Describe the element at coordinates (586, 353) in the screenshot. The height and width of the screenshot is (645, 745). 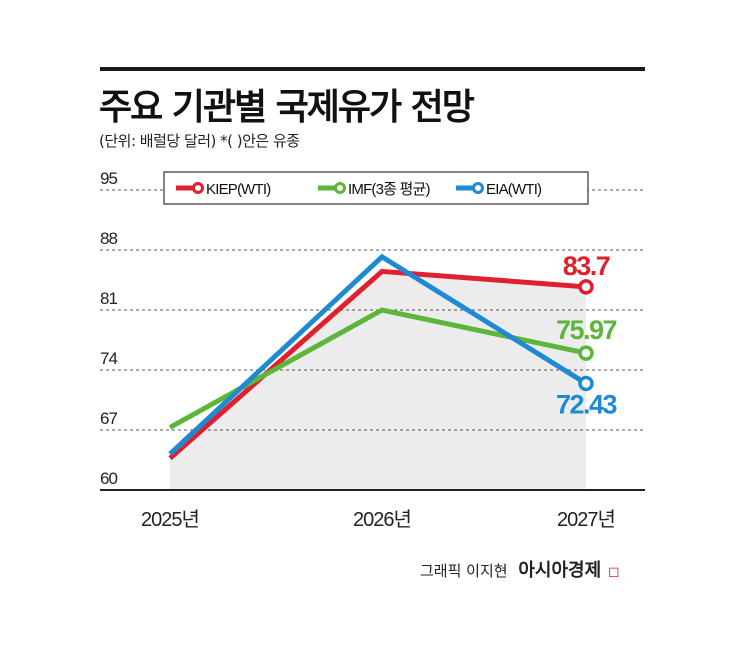
I see `end-marker-imf` at that location.